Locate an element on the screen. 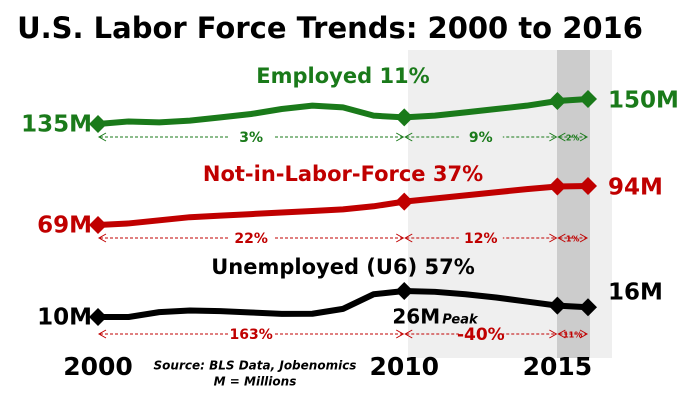  change-label: 12% is located at coordinates (481, 239).